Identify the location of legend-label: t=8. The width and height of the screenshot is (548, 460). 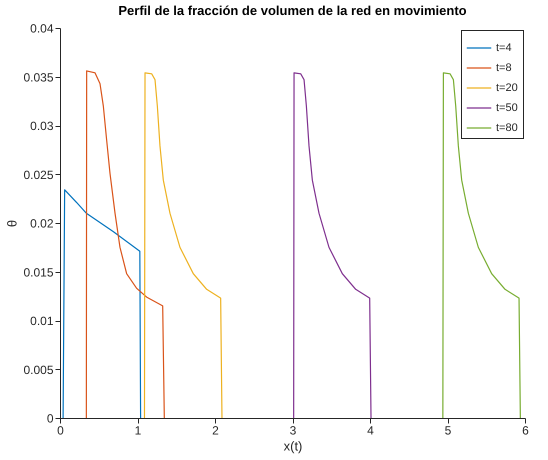
(504, 68).